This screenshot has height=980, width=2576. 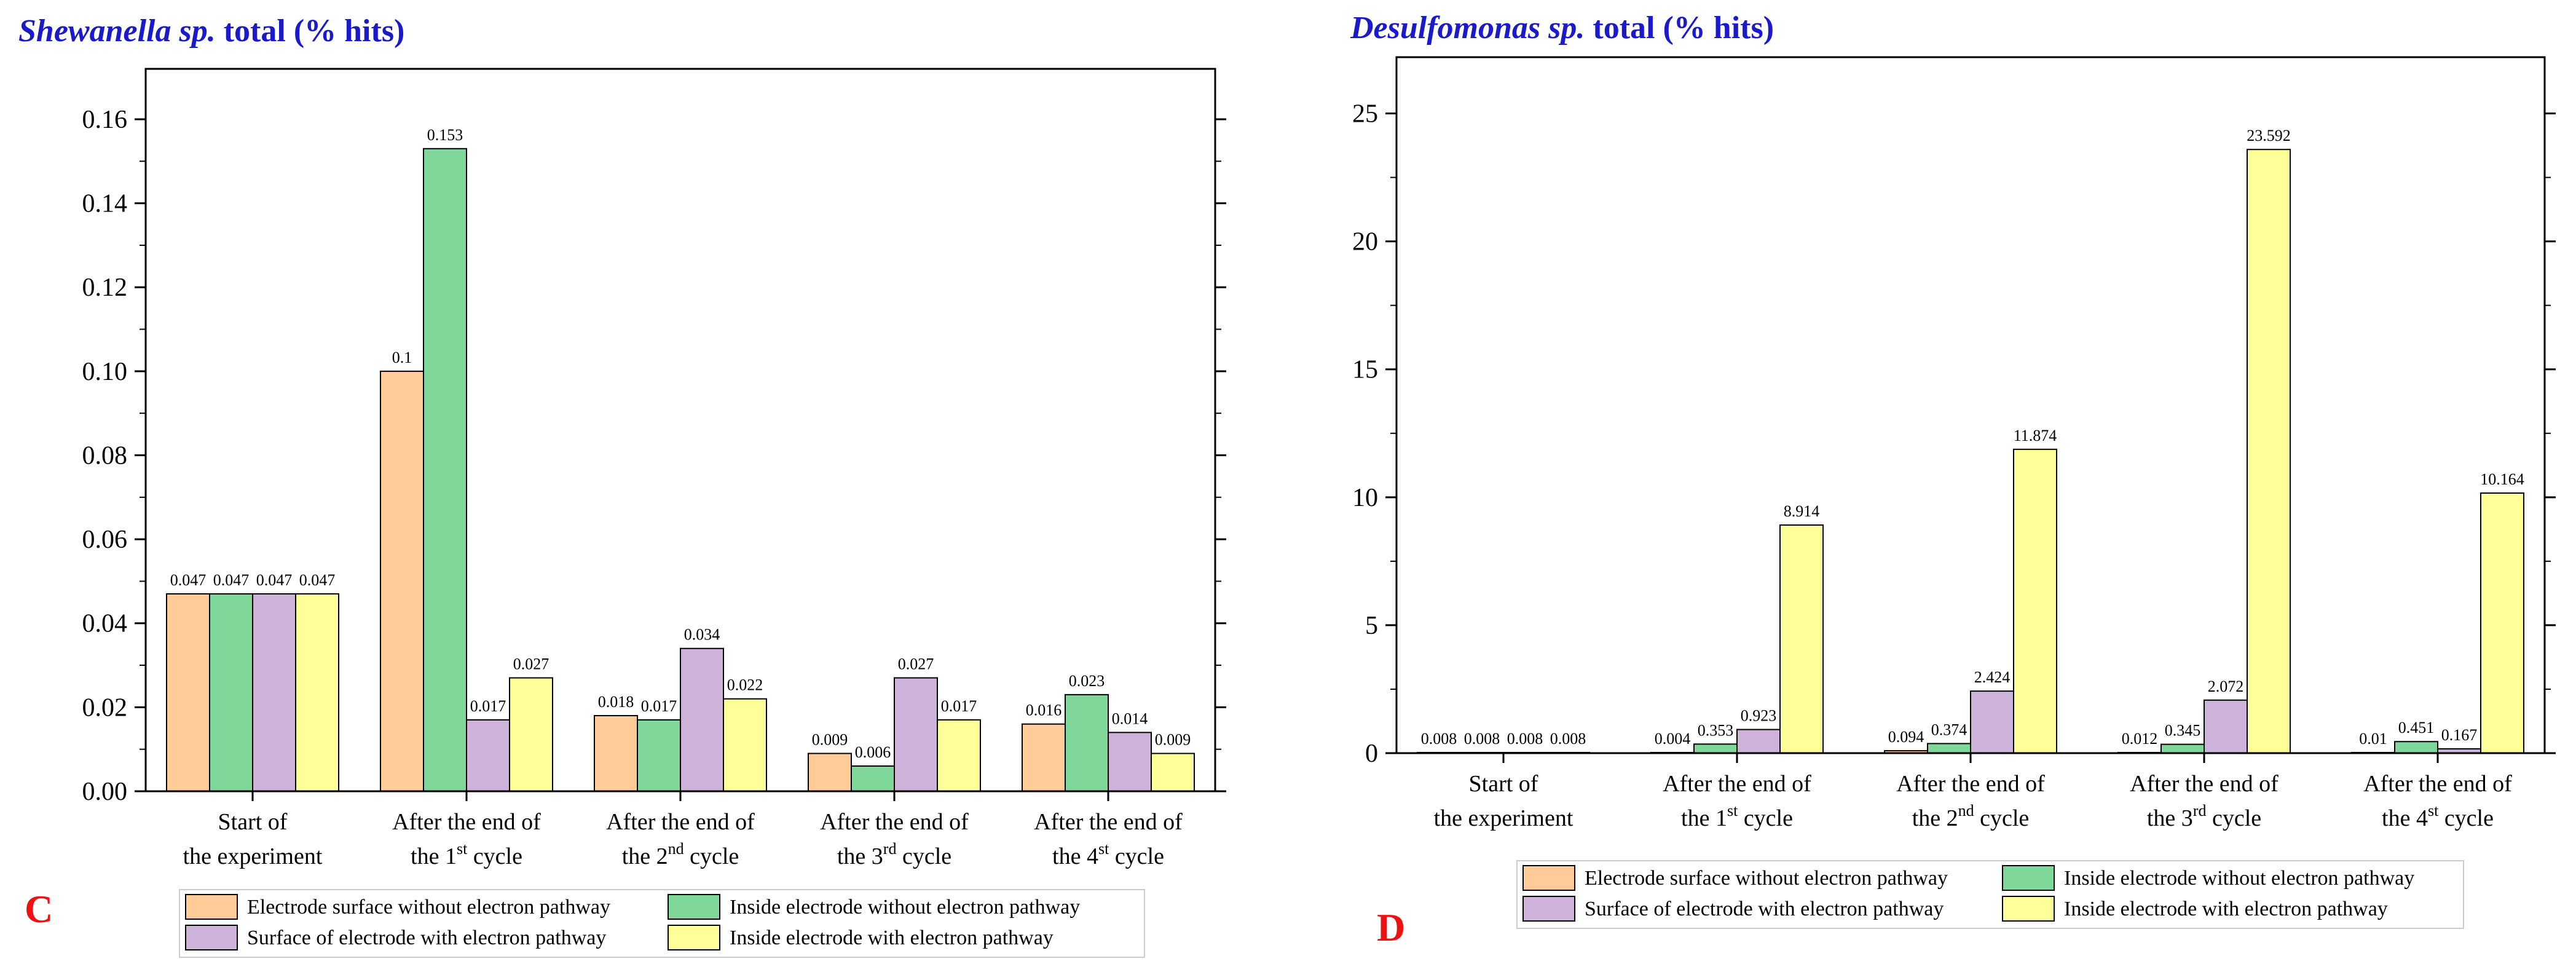 What do you see at coordinates (2140, 739) in the screenshot?
I see `data-label: 0.012` at bounding box center [2140, 739].